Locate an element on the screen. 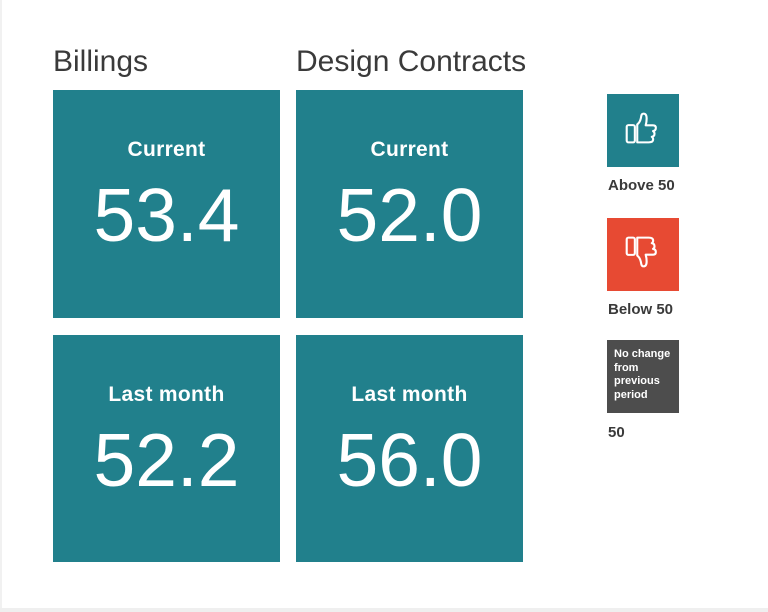 The height and width of the screenshot is (612, 768). left-edge-divider is located at coordinates (1, 306).